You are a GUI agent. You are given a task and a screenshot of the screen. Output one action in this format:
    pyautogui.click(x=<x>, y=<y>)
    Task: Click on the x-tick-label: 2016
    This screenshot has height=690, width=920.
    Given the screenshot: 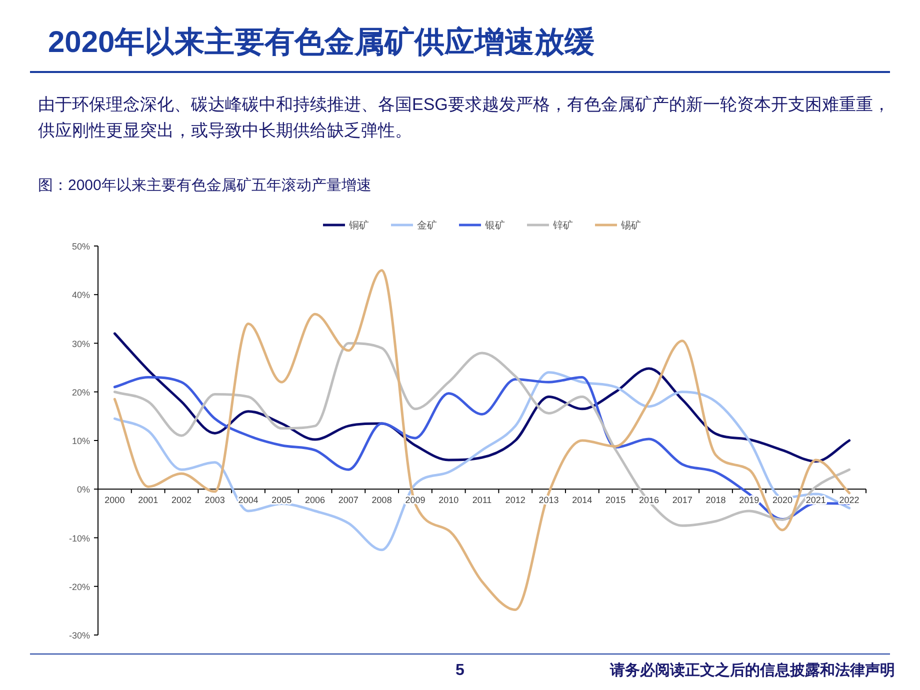 What is the action you would take?
    pyautogui.click(x=648, y=500)
    